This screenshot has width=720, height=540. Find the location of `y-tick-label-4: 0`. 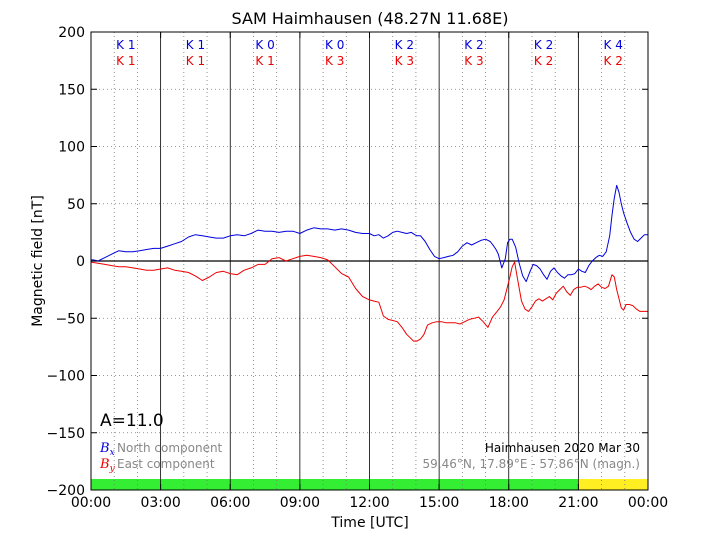

y-tick-label-4: 0 is located at coordinates (80, 262).